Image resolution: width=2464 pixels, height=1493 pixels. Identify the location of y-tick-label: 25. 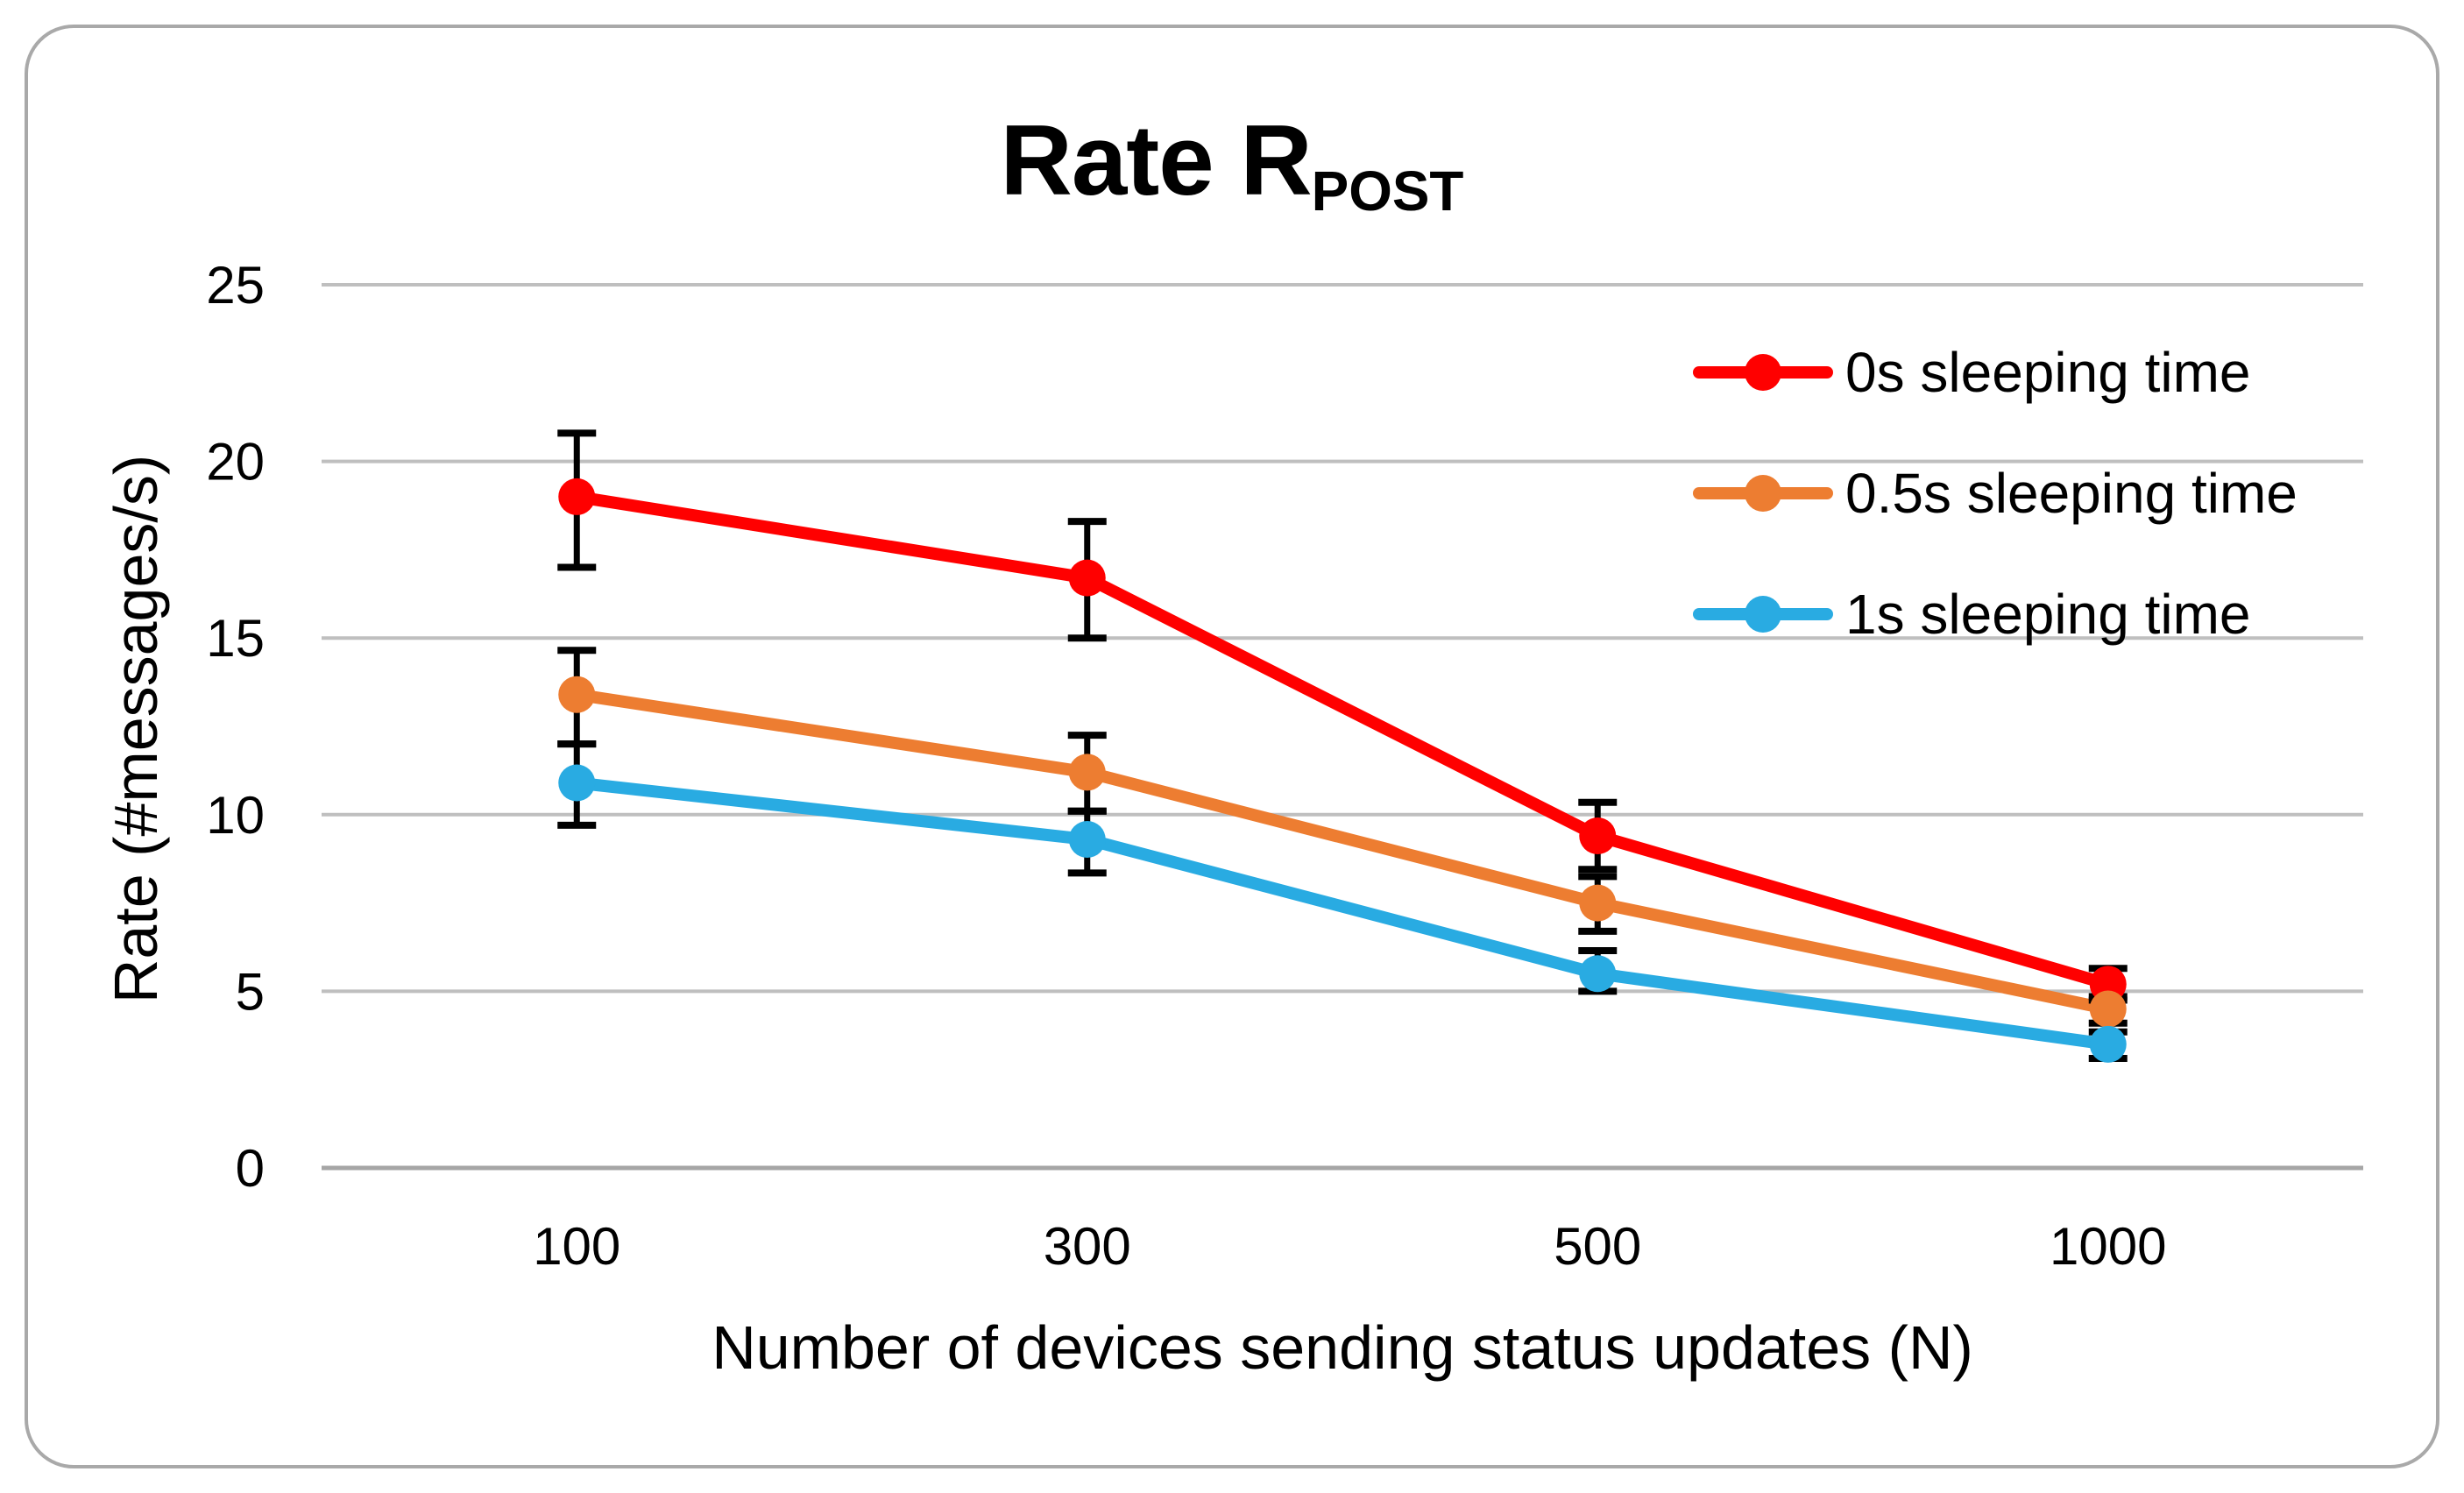
(235, 285).